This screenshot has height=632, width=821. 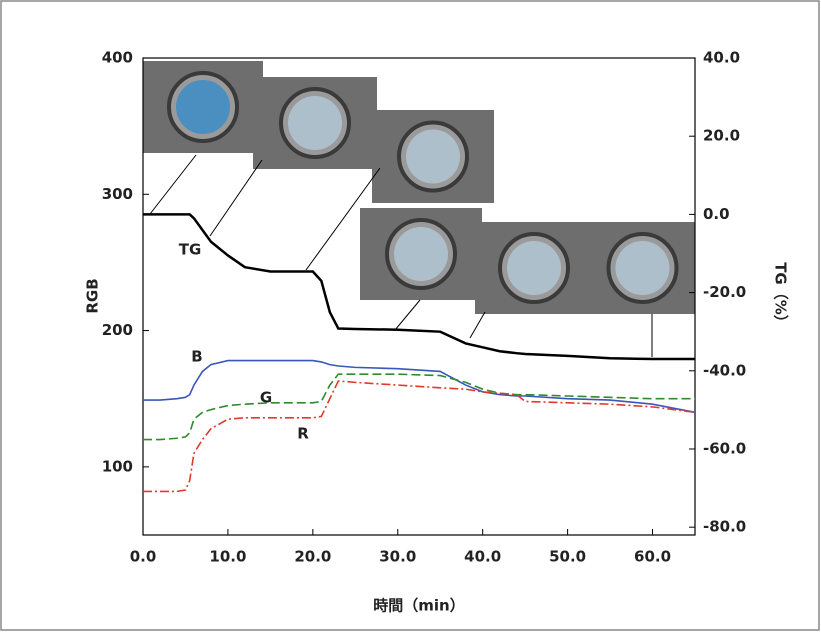 I want to click on x-tick-label: 60.0, so click(x=652, y=557).